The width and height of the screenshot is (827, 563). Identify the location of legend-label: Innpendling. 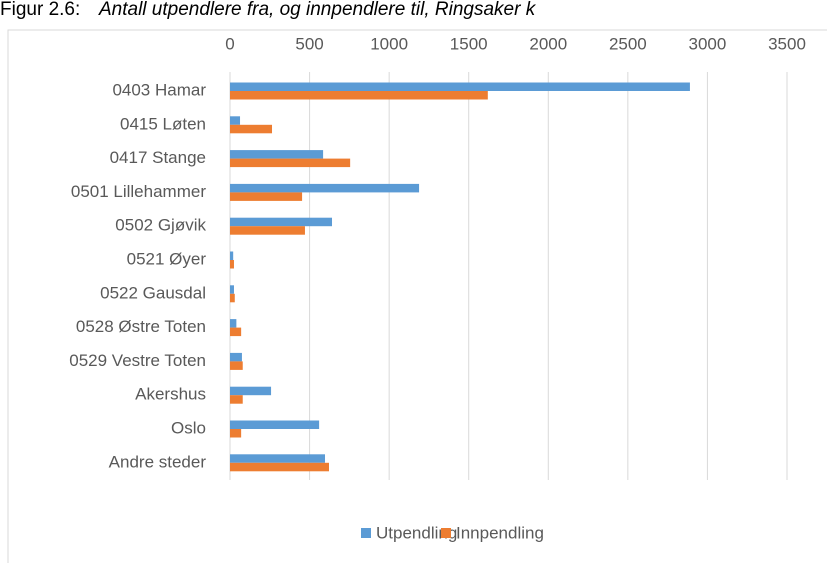
(500, 532).